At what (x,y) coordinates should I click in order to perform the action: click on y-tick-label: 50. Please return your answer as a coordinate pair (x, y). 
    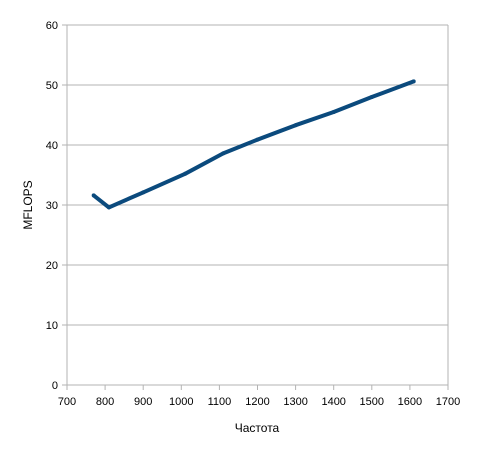
    Looking at the image, I should click on (52, 86).